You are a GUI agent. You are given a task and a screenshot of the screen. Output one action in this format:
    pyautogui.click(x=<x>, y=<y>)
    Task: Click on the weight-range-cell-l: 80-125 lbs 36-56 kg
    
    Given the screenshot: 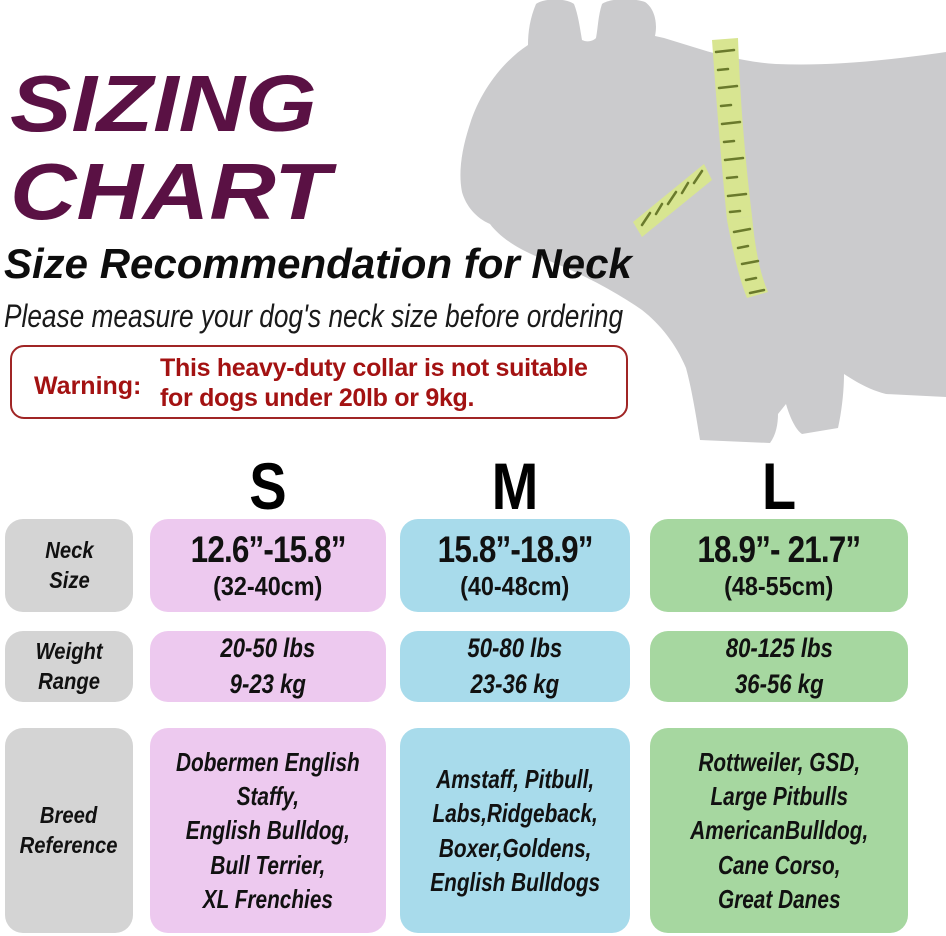 What is the action you would take?
    pyautogui.click(x=779, y=666)
    